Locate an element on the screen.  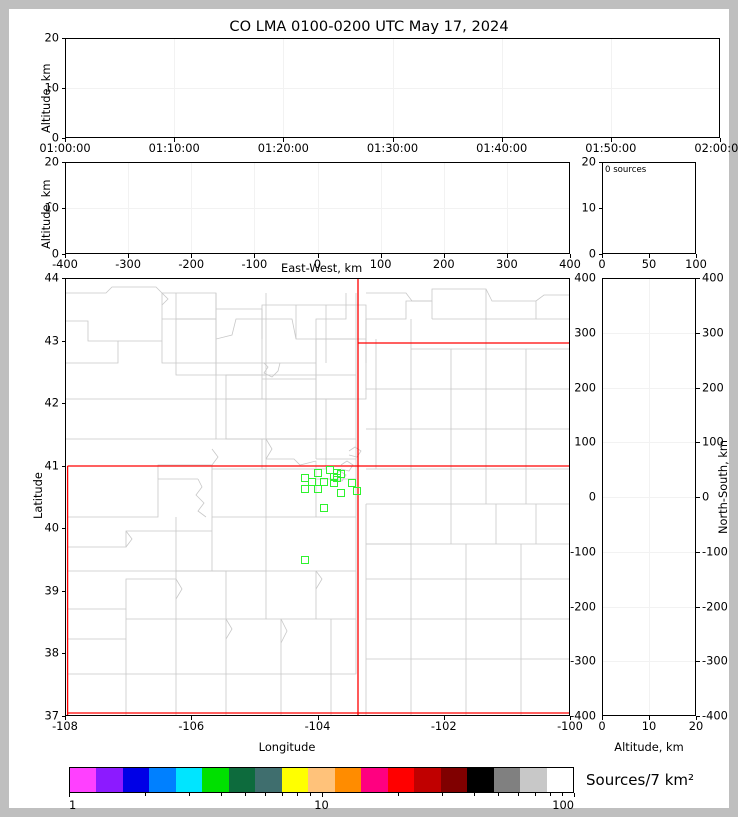
altitude-hist-xticklabel: 100 is located at coordinates (696, 264).